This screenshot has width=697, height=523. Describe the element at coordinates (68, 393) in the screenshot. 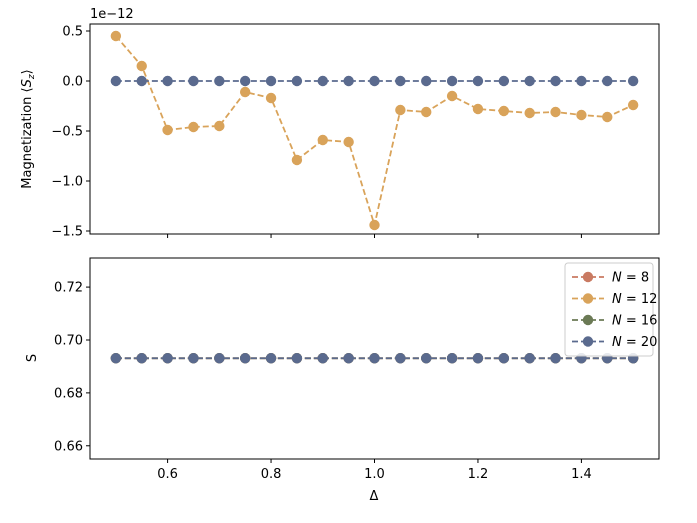

I see `entropy-y-tick-label: 0.68` at that location.